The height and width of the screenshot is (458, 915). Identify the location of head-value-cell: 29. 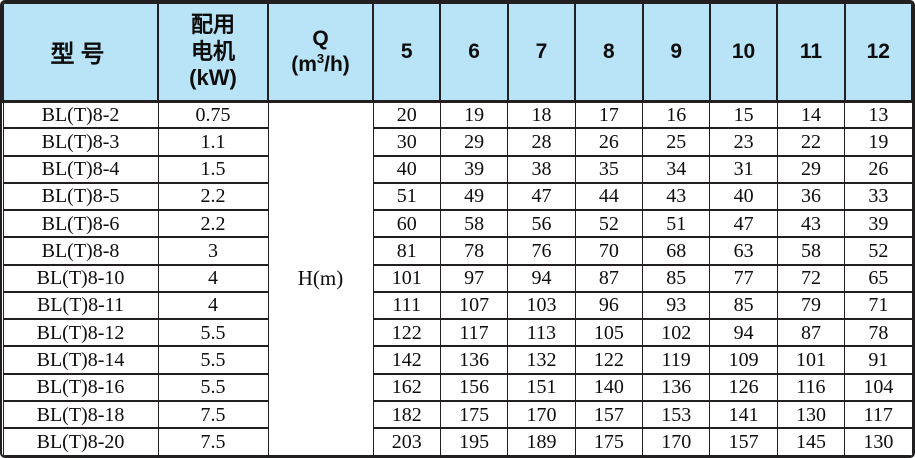
(811, 169).